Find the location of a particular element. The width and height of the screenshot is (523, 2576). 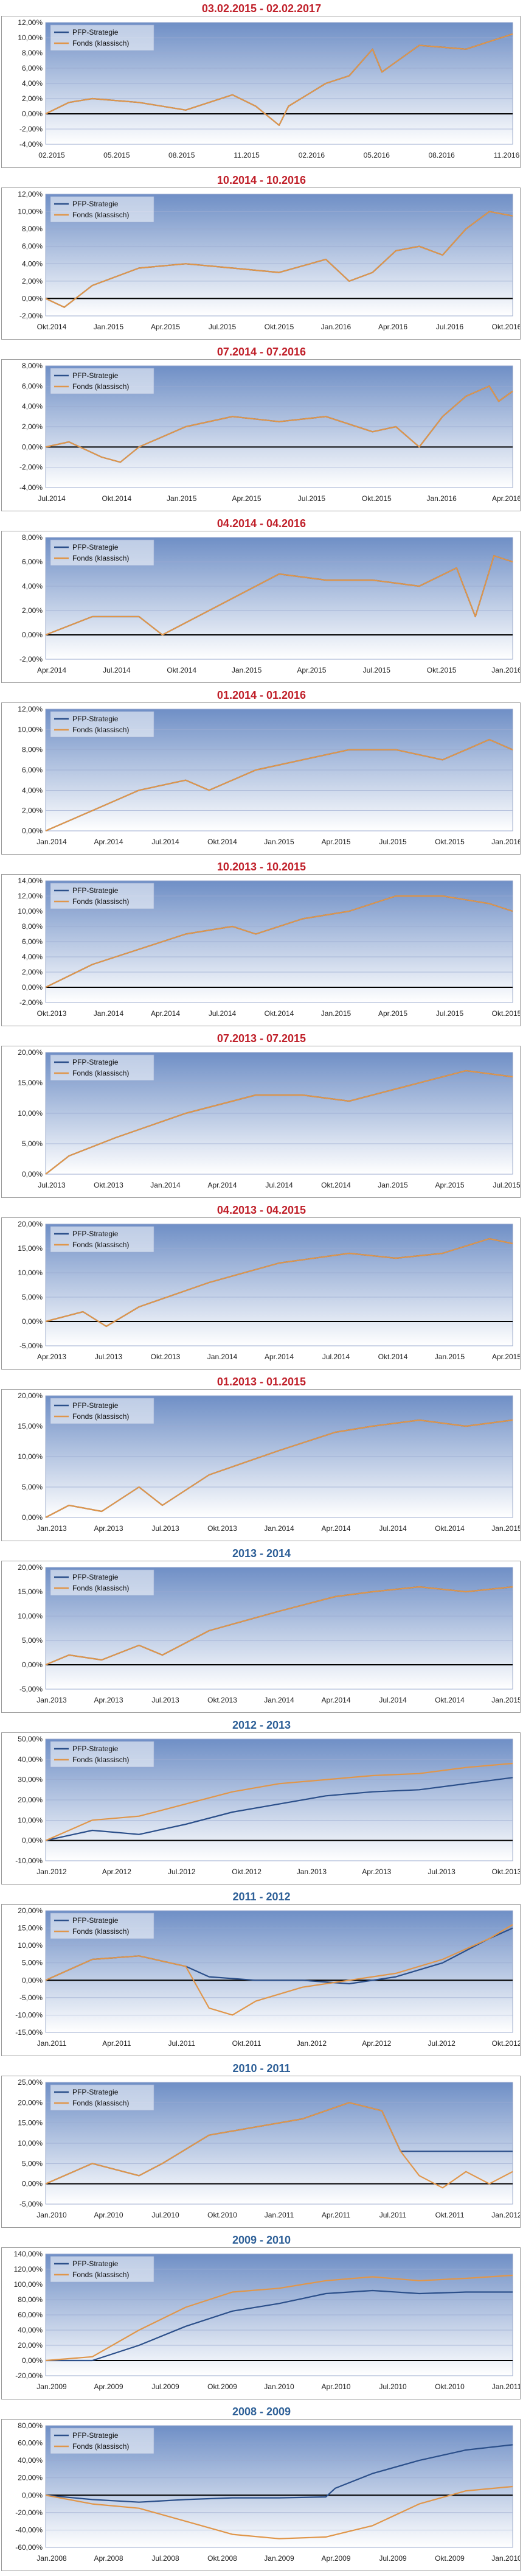

x-tick-label: Okt.2016 is located at coordinates (506, 327).